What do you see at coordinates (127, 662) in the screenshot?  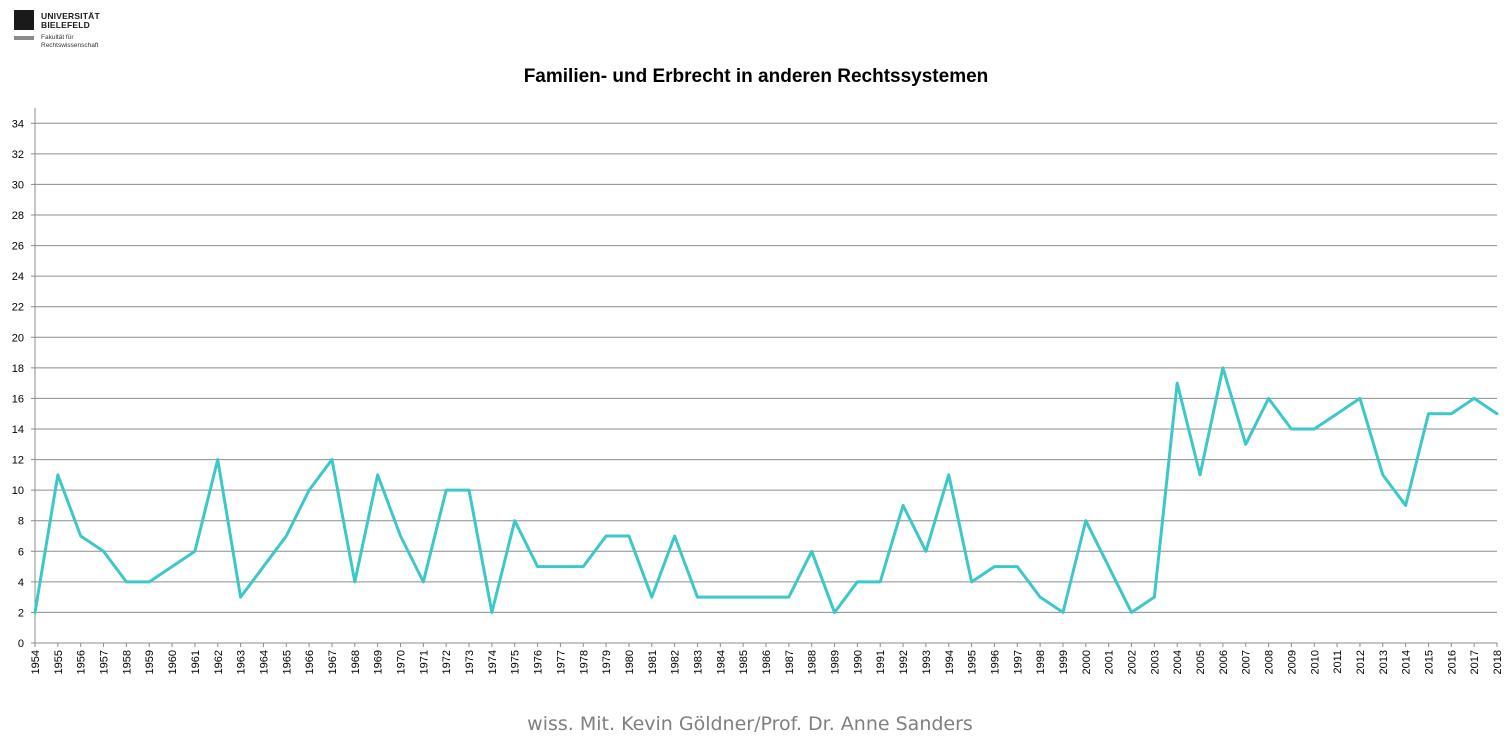 I see `x-tick-label: 1958` at bounding box center [127, 662].